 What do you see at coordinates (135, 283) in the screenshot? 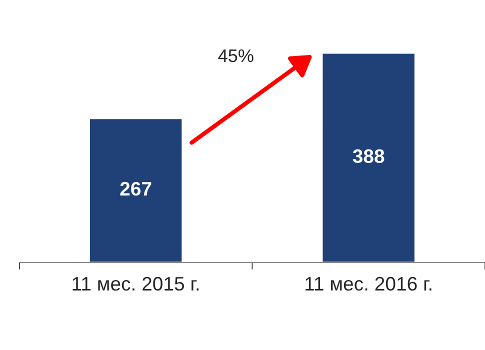
I see `x-tick-label: 11 мес. 2015 г.` at bounding box center [135, 283].